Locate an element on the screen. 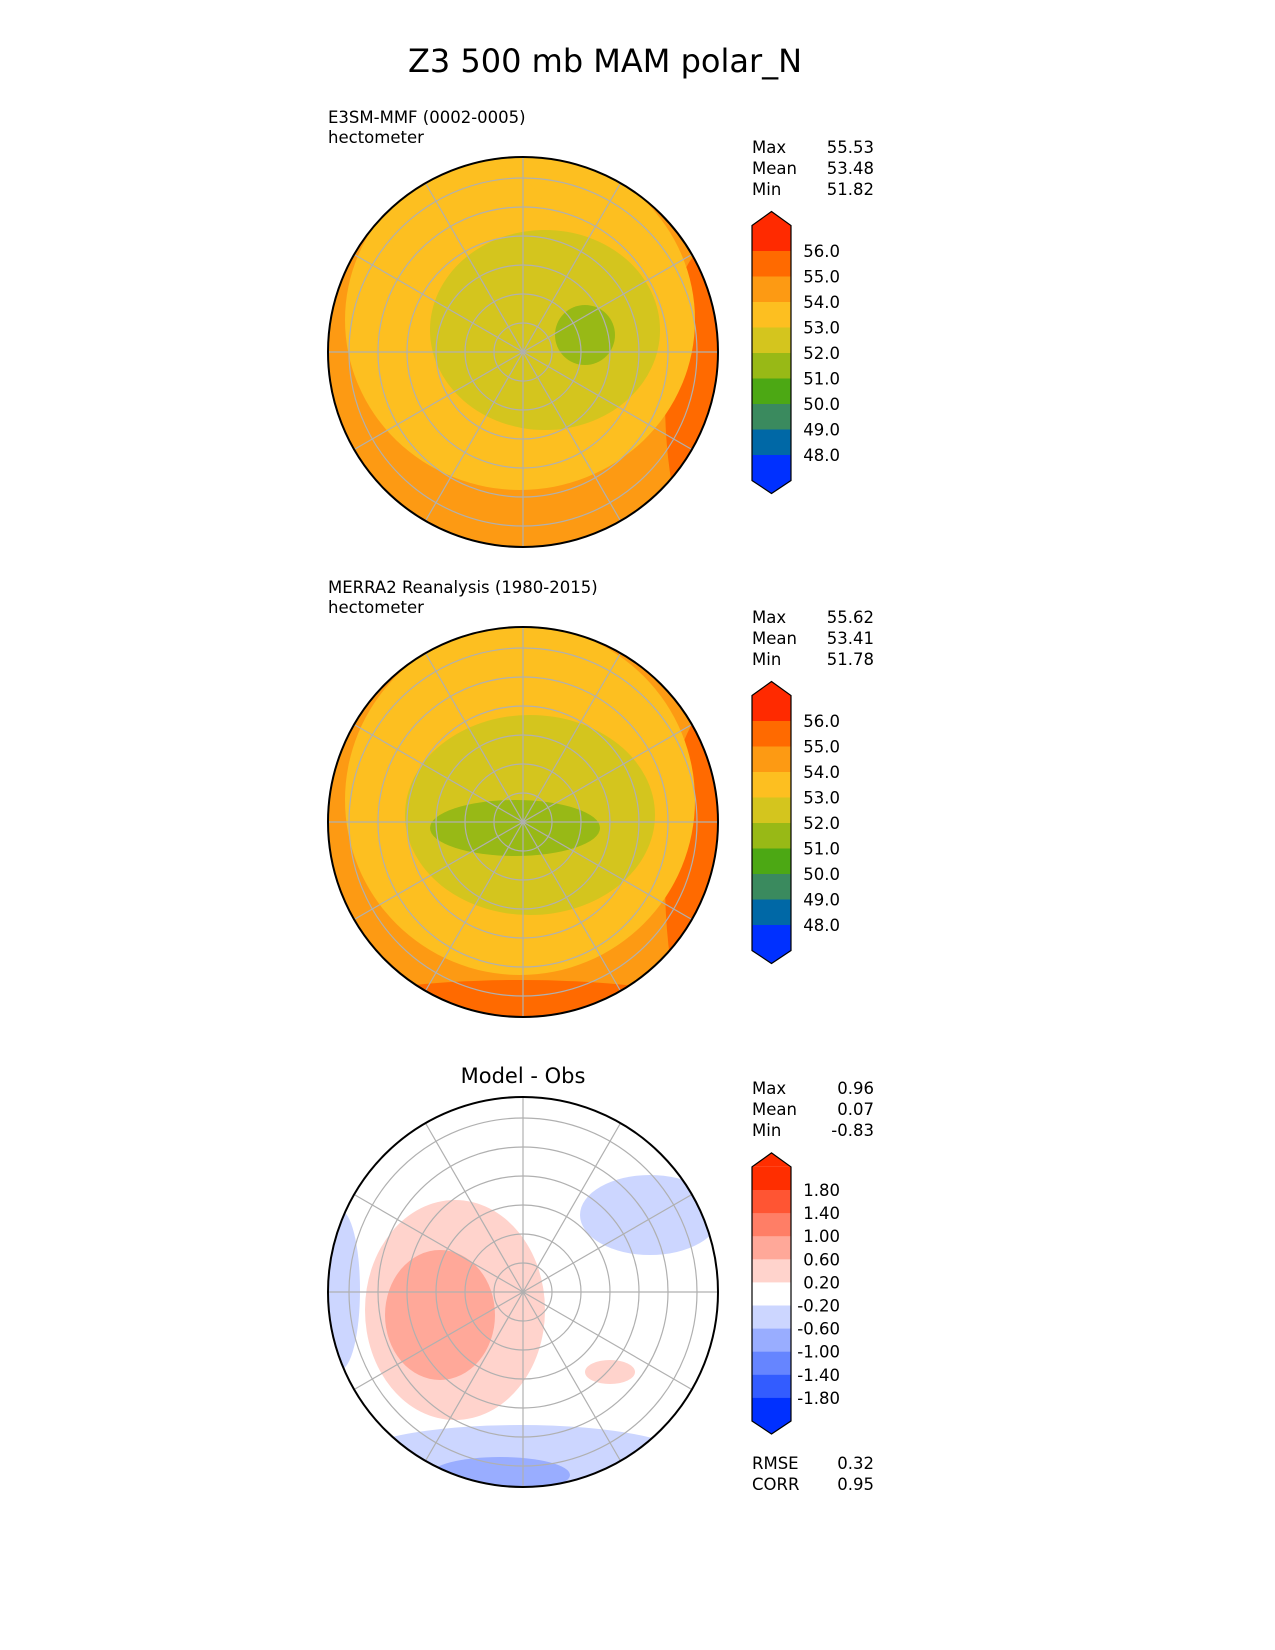  colorbar-tick-label: -1.80 is located at coordinates (818, 1398).